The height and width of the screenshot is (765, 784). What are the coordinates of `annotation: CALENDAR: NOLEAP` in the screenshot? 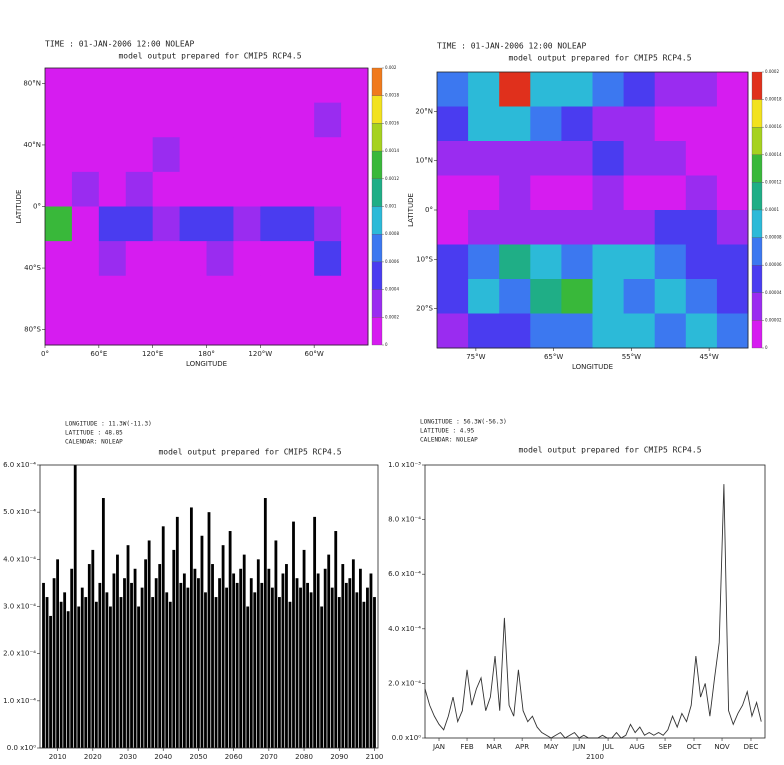 It's located at (94, 442).